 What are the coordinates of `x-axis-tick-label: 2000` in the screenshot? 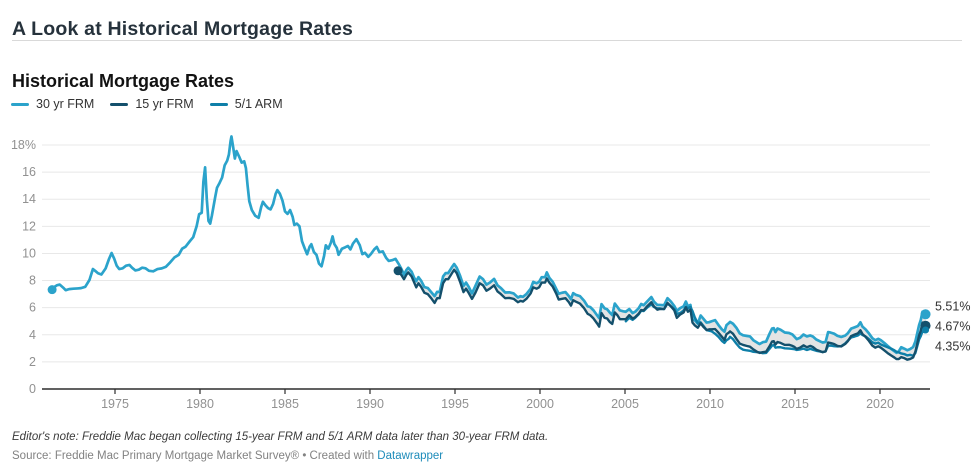 It's located at (540, 404).